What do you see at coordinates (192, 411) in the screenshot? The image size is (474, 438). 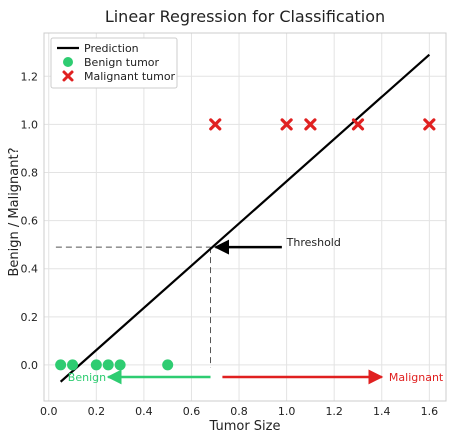 I see `x-tick-label: 0.6` at bounding box center [192, 411].